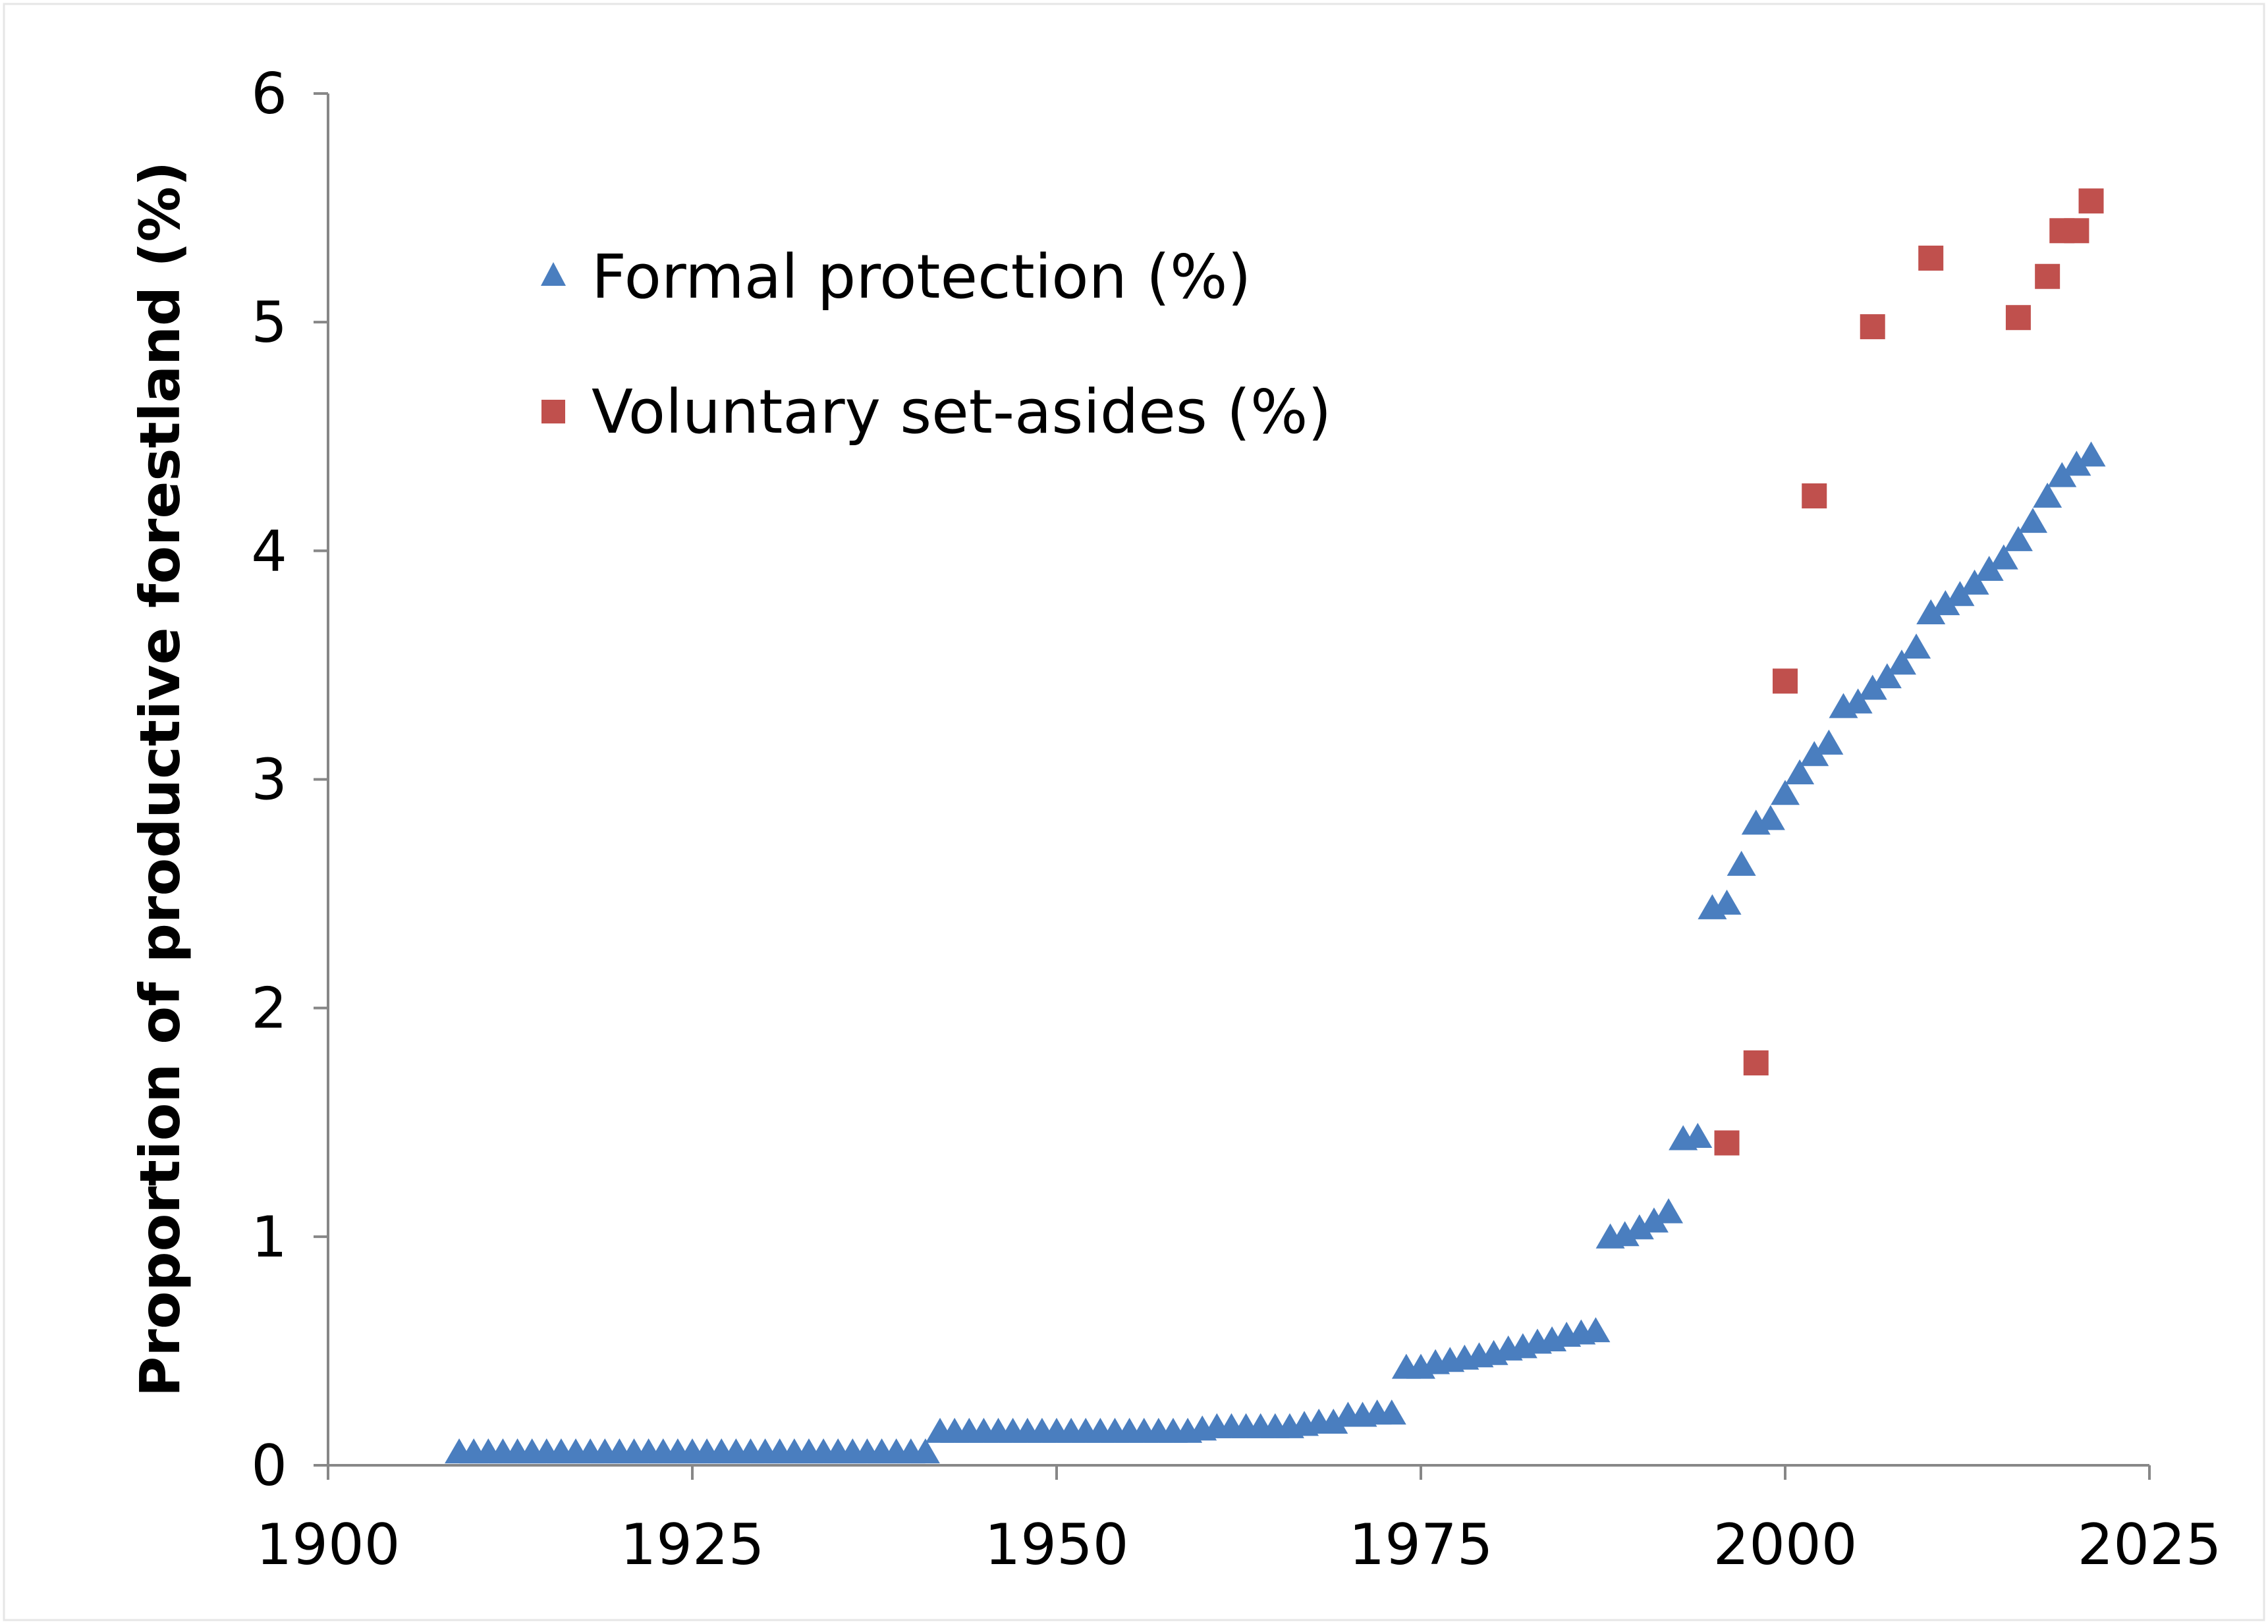  What do you see at coordinates (1057, 1545) in the screenshot?
I see `x-tick-label: 1950` at bounding box center [1057, 1545].